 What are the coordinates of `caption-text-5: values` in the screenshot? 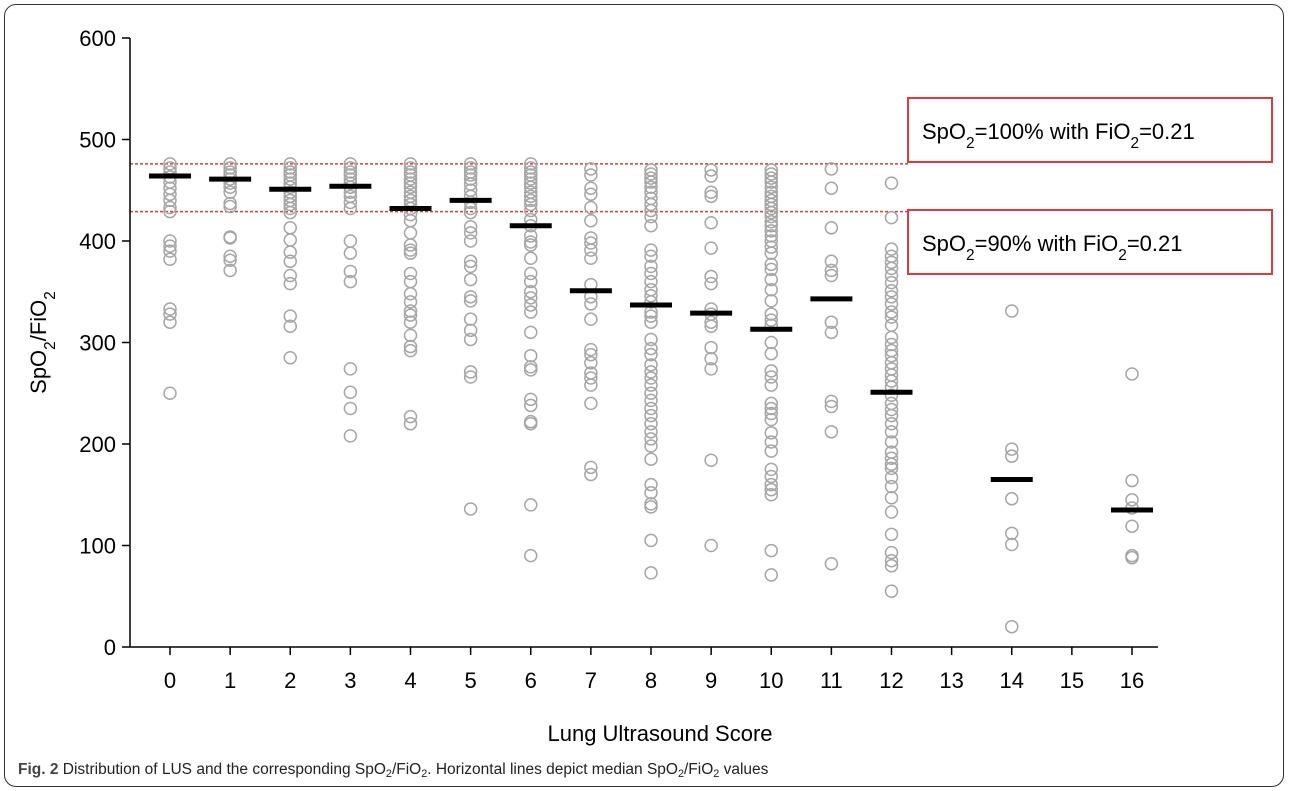 It's located at (744, 769).